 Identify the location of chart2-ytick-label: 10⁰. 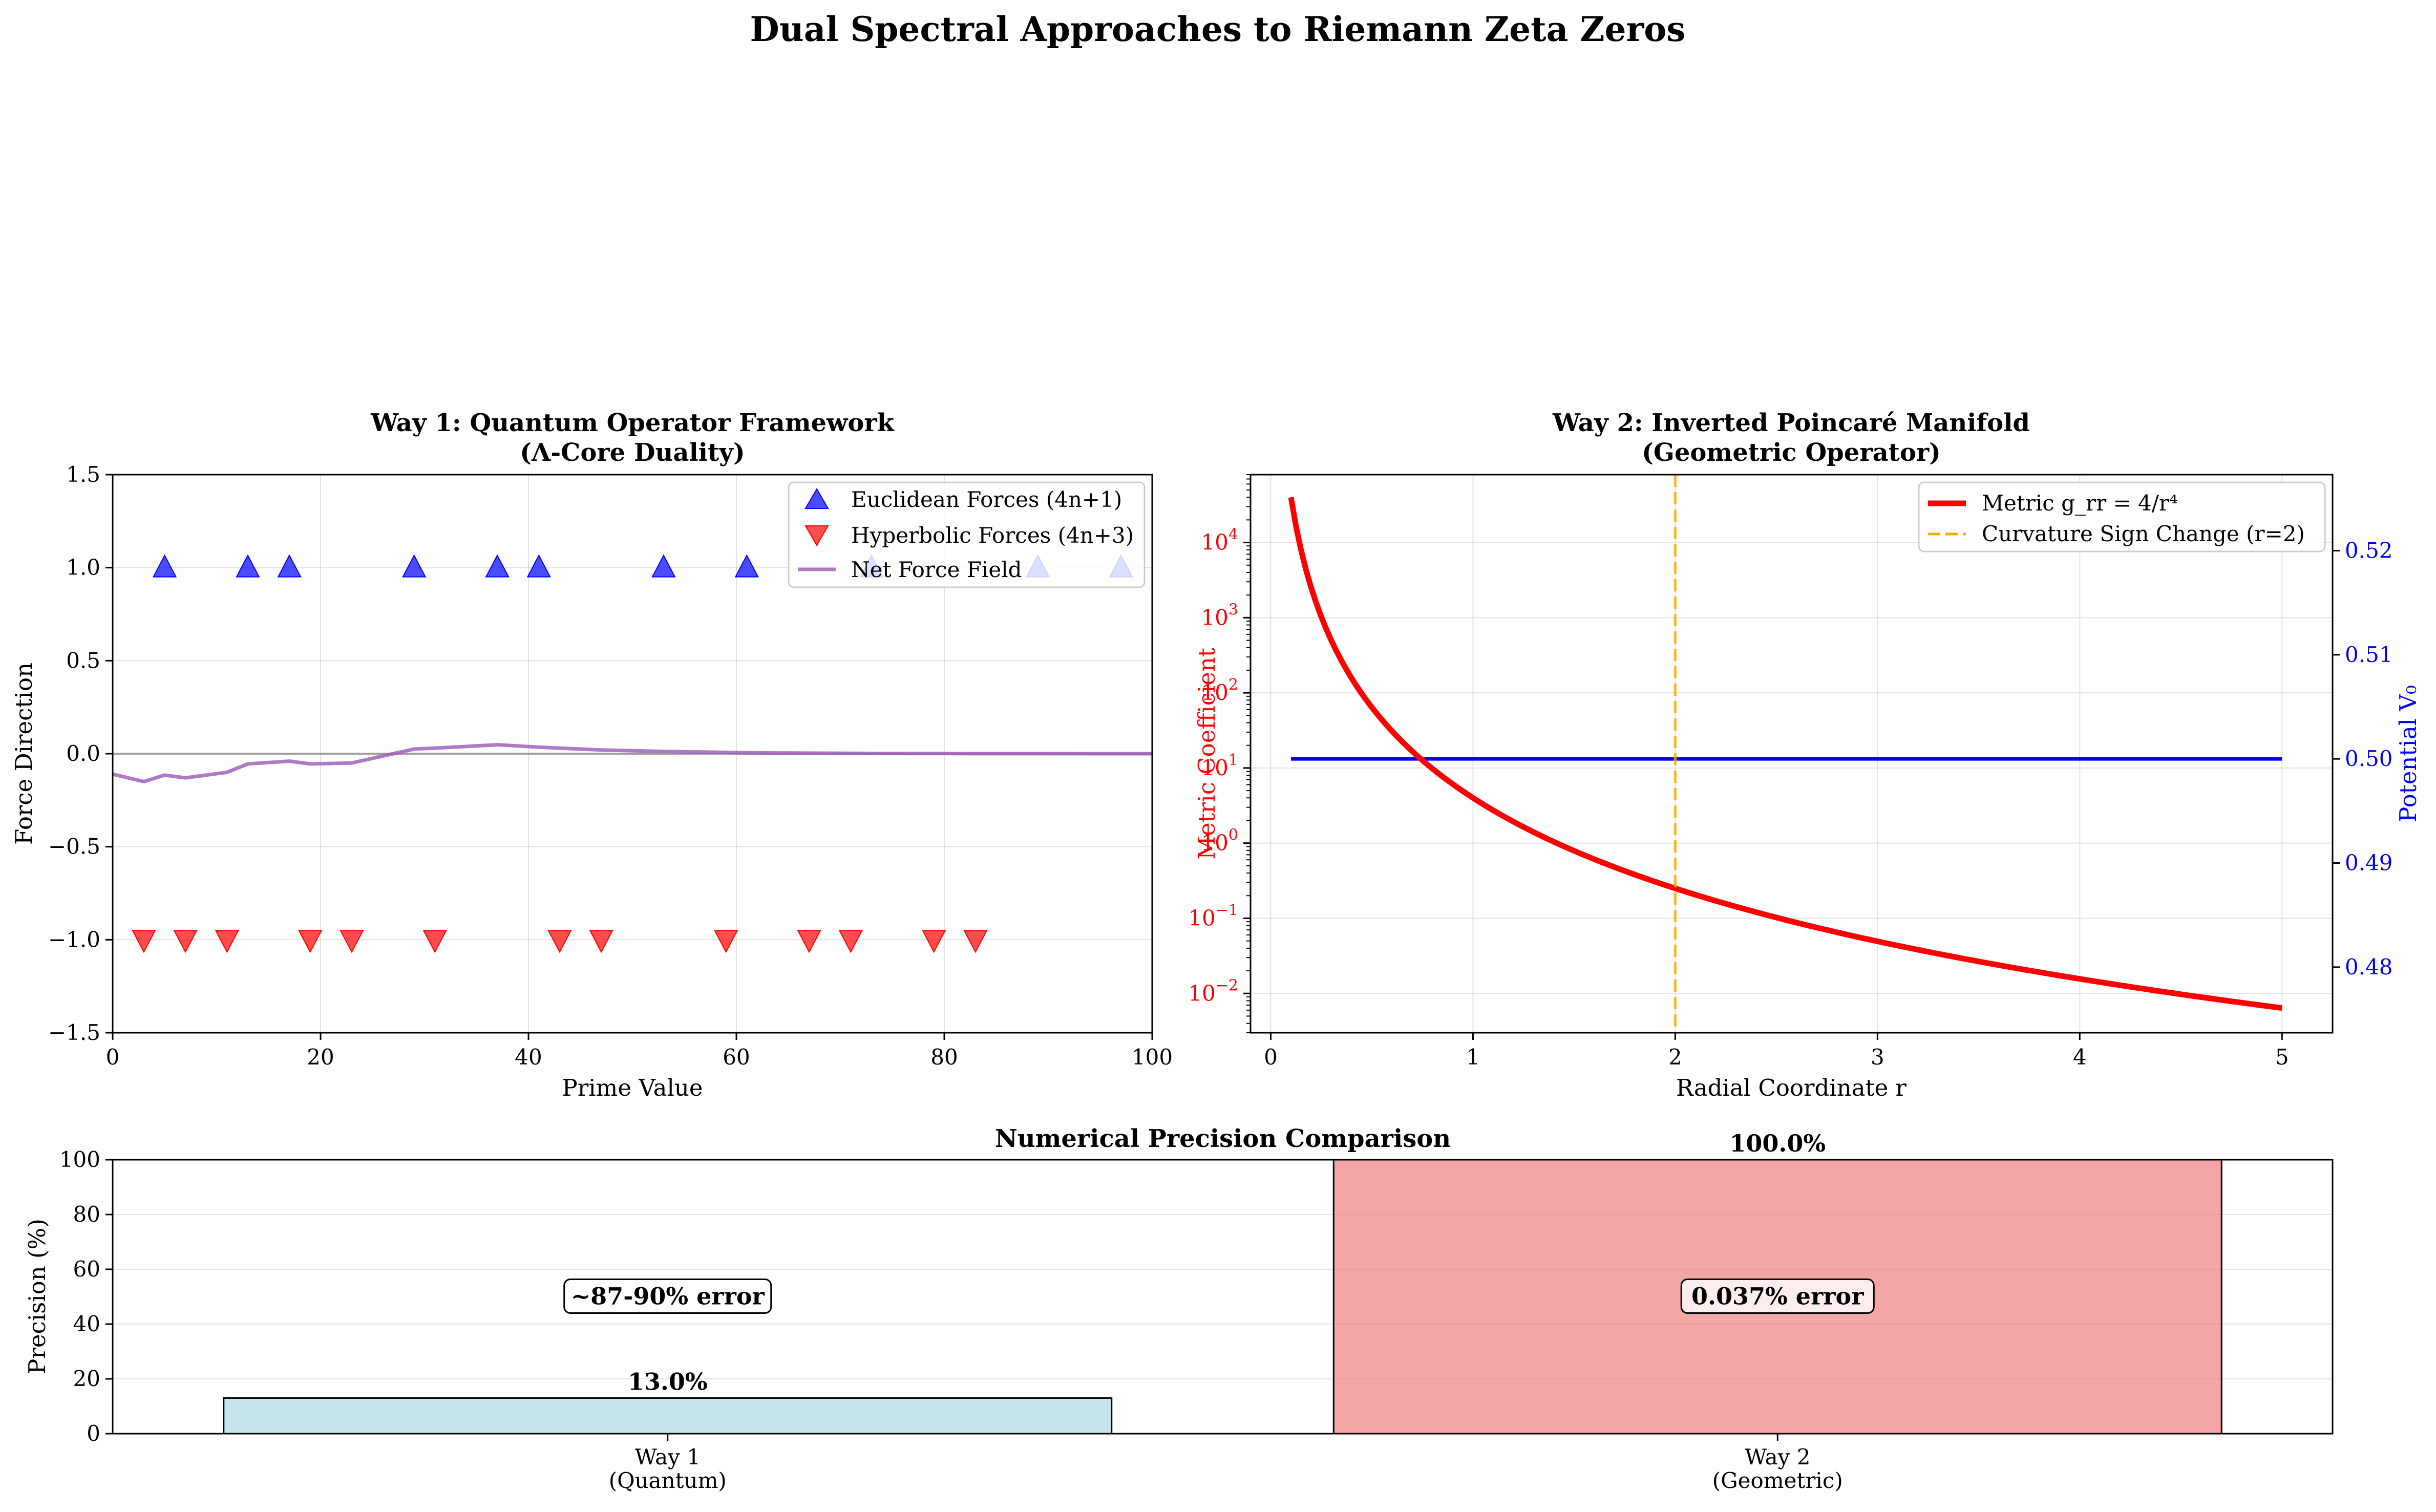
(1219, 841).